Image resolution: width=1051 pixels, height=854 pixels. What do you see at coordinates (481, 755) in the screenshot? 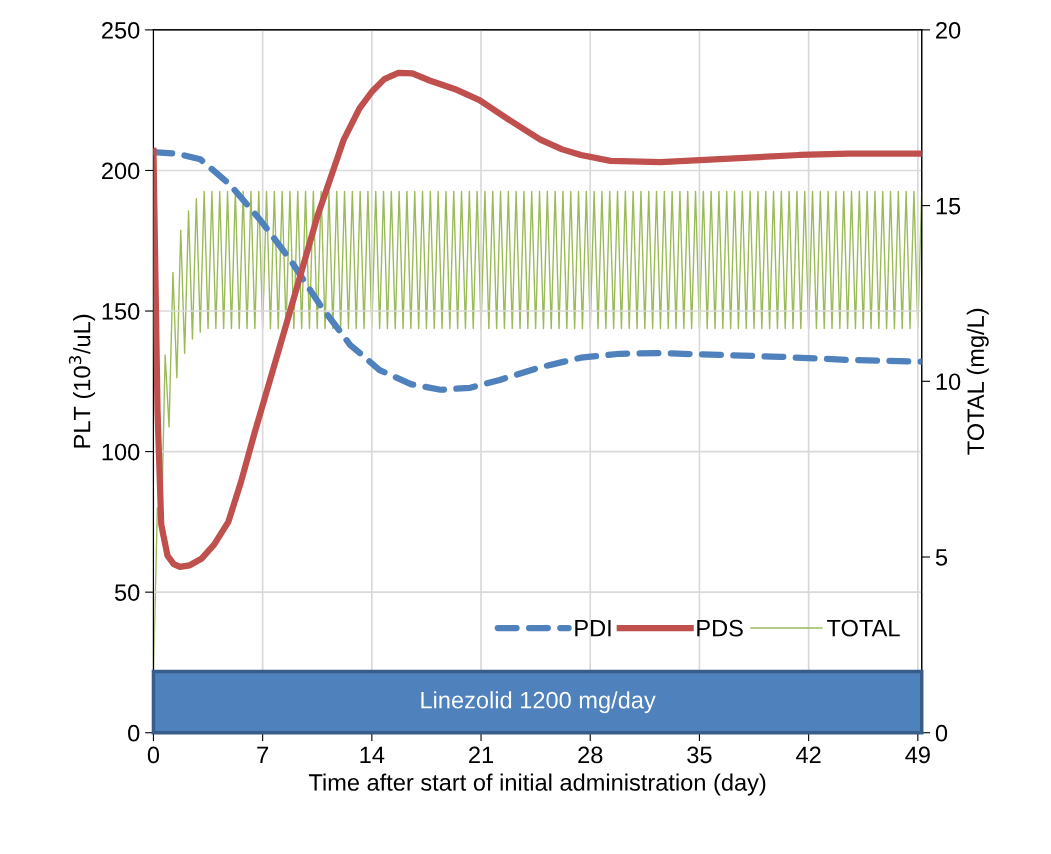
I see `x-tick-label: 21` at bounding box center [481, 755].